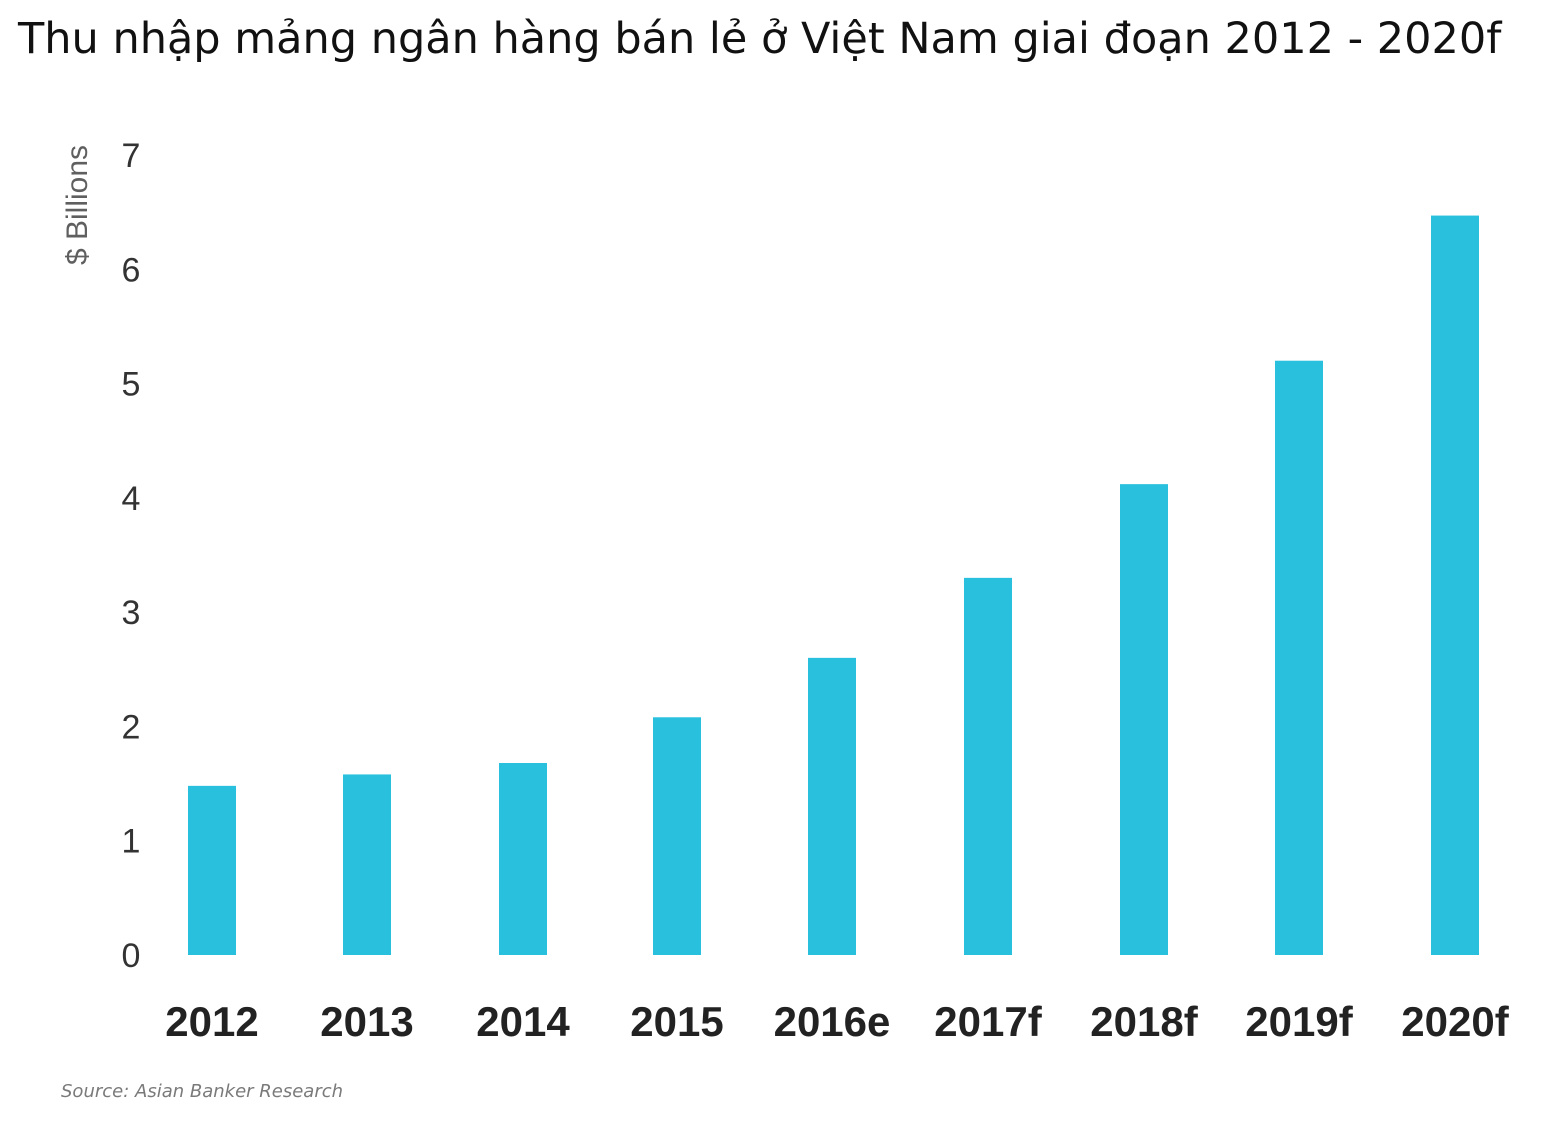 The width and height of the screenshot is (1568, 1127). I want to click on y-tick-label: 6, so click(131, 270).